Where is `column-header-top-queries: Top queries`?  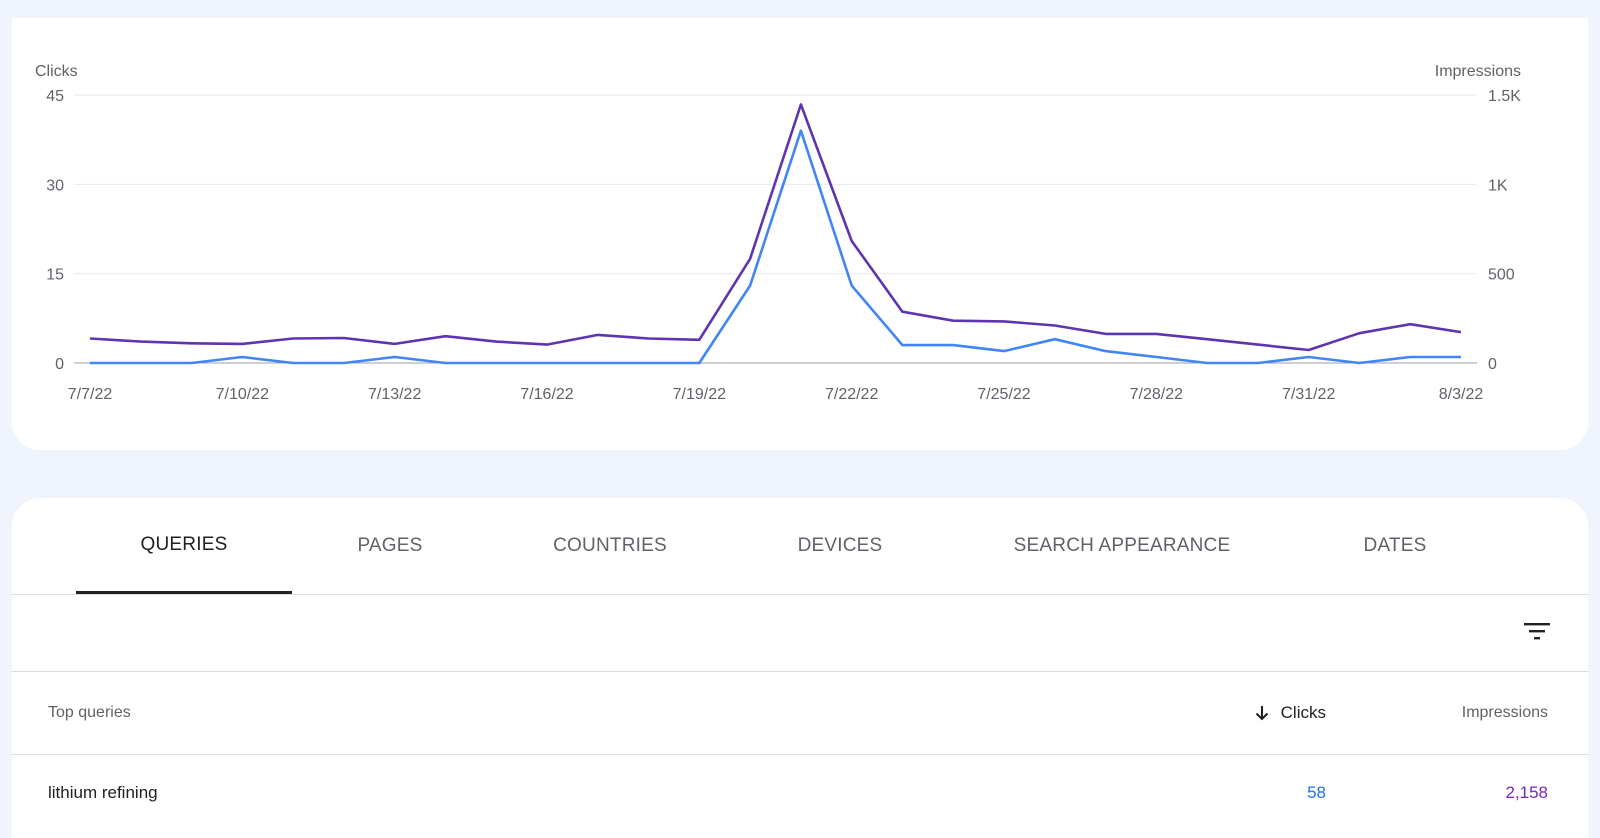 column-header-top-queries: Top queries is located at coordinates (89, 712).